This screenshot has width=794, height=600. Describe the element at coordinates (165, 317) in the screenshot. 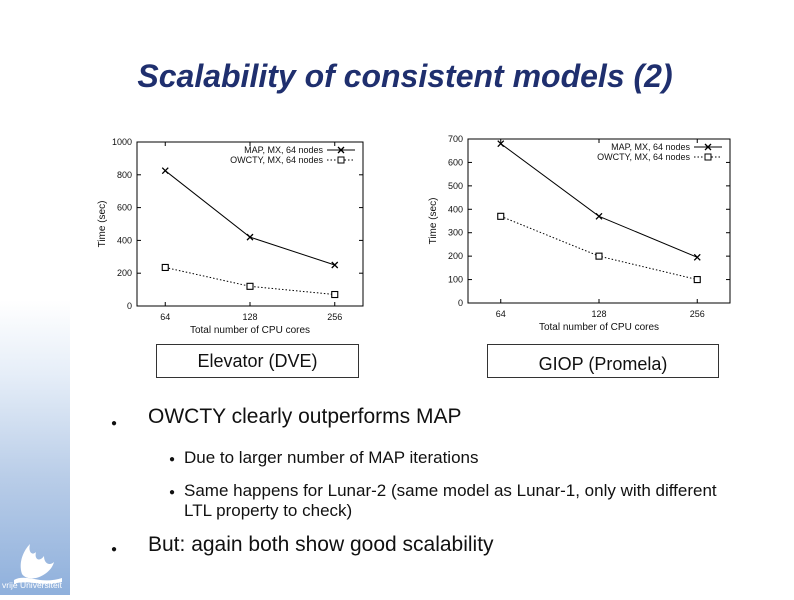

I see `elevator-xtick-label: 64` at that location.